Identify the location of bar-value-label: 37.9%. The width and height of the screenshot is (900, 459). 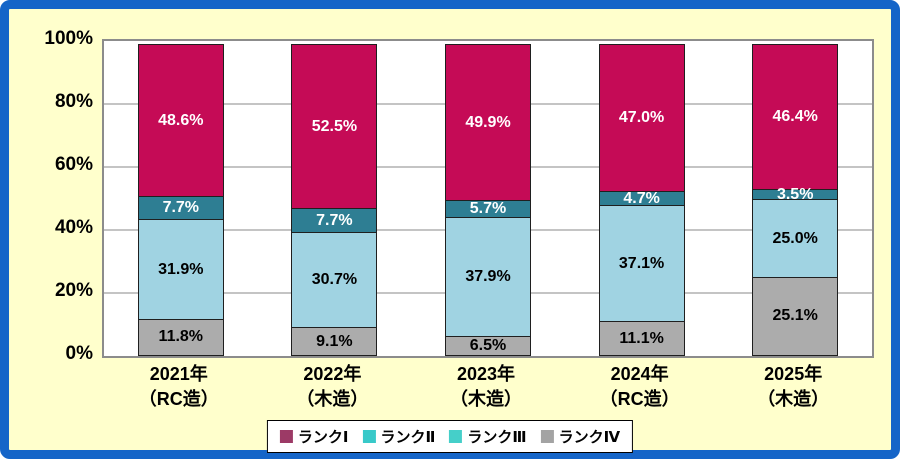
(488, 276).